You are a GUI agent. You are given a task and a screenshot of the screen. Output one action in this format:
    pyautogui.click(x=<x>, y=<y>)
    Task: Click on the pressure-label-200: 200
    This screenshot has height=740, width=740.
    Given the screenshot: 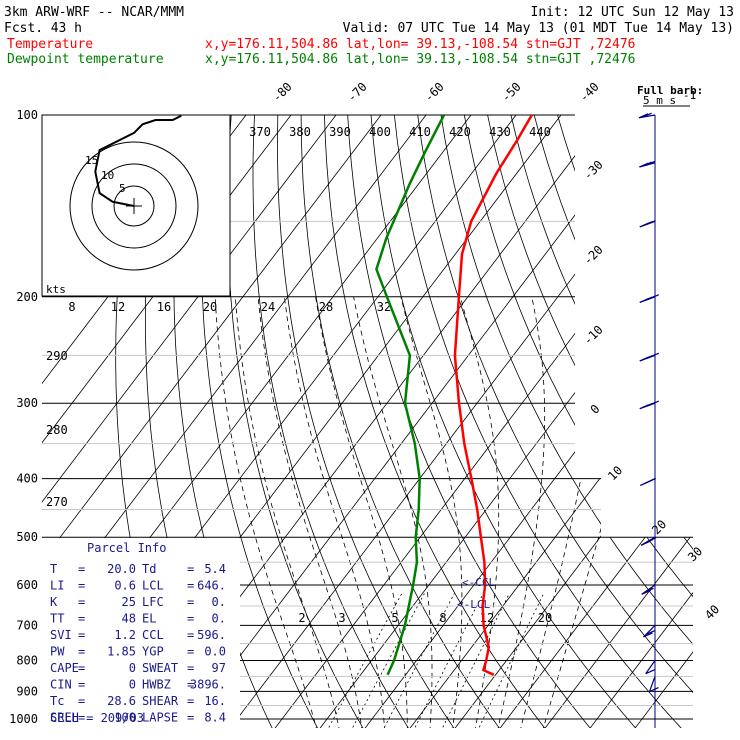 What is the action you would take?
    pyautogui.click(x=27, y=297)
    